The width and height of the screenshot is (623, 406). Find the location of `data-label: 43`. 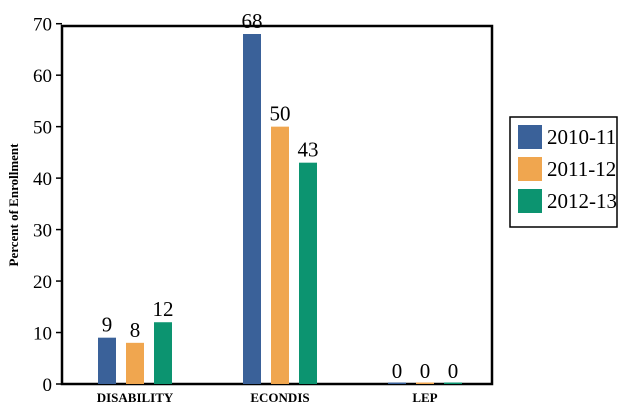

data-label: 43 is located at coordinates (308, 150).